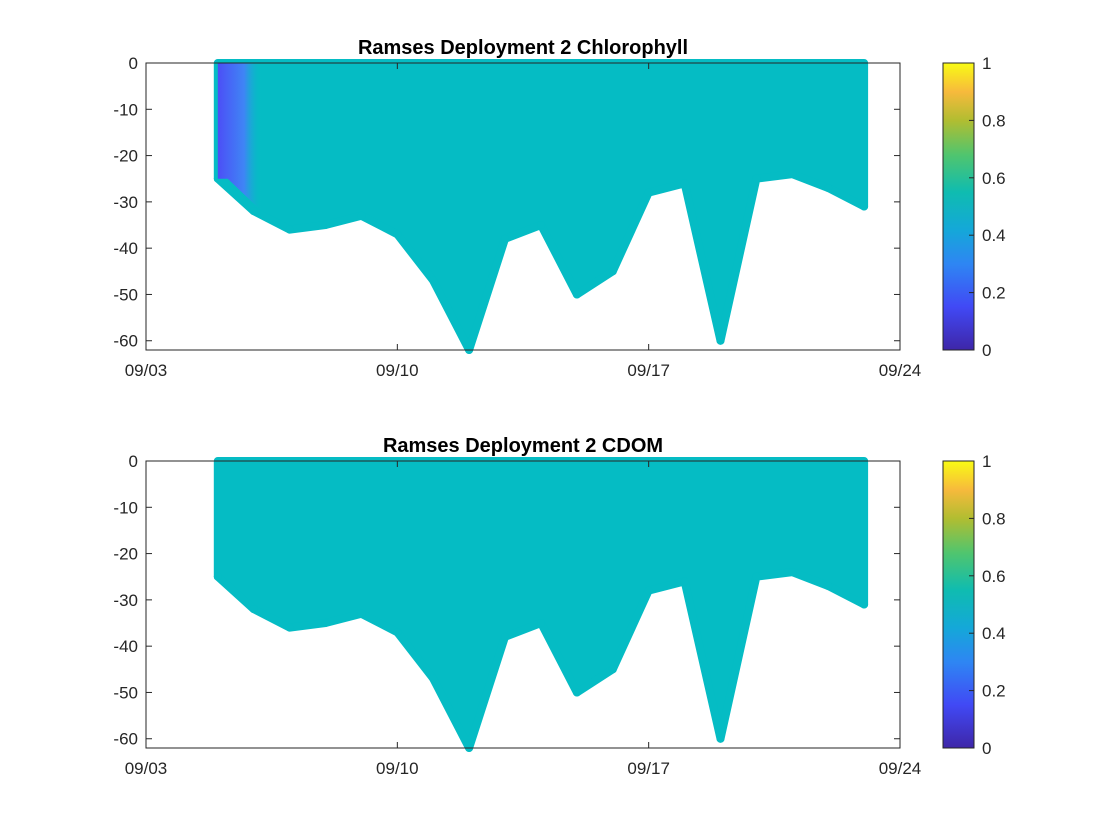 This screenshot has height=840, width=1120. Describe the element at coordinates (523, 446) in the screenshot. I see `chart-title: Ramses Deployment 2 CDOM` at that location.